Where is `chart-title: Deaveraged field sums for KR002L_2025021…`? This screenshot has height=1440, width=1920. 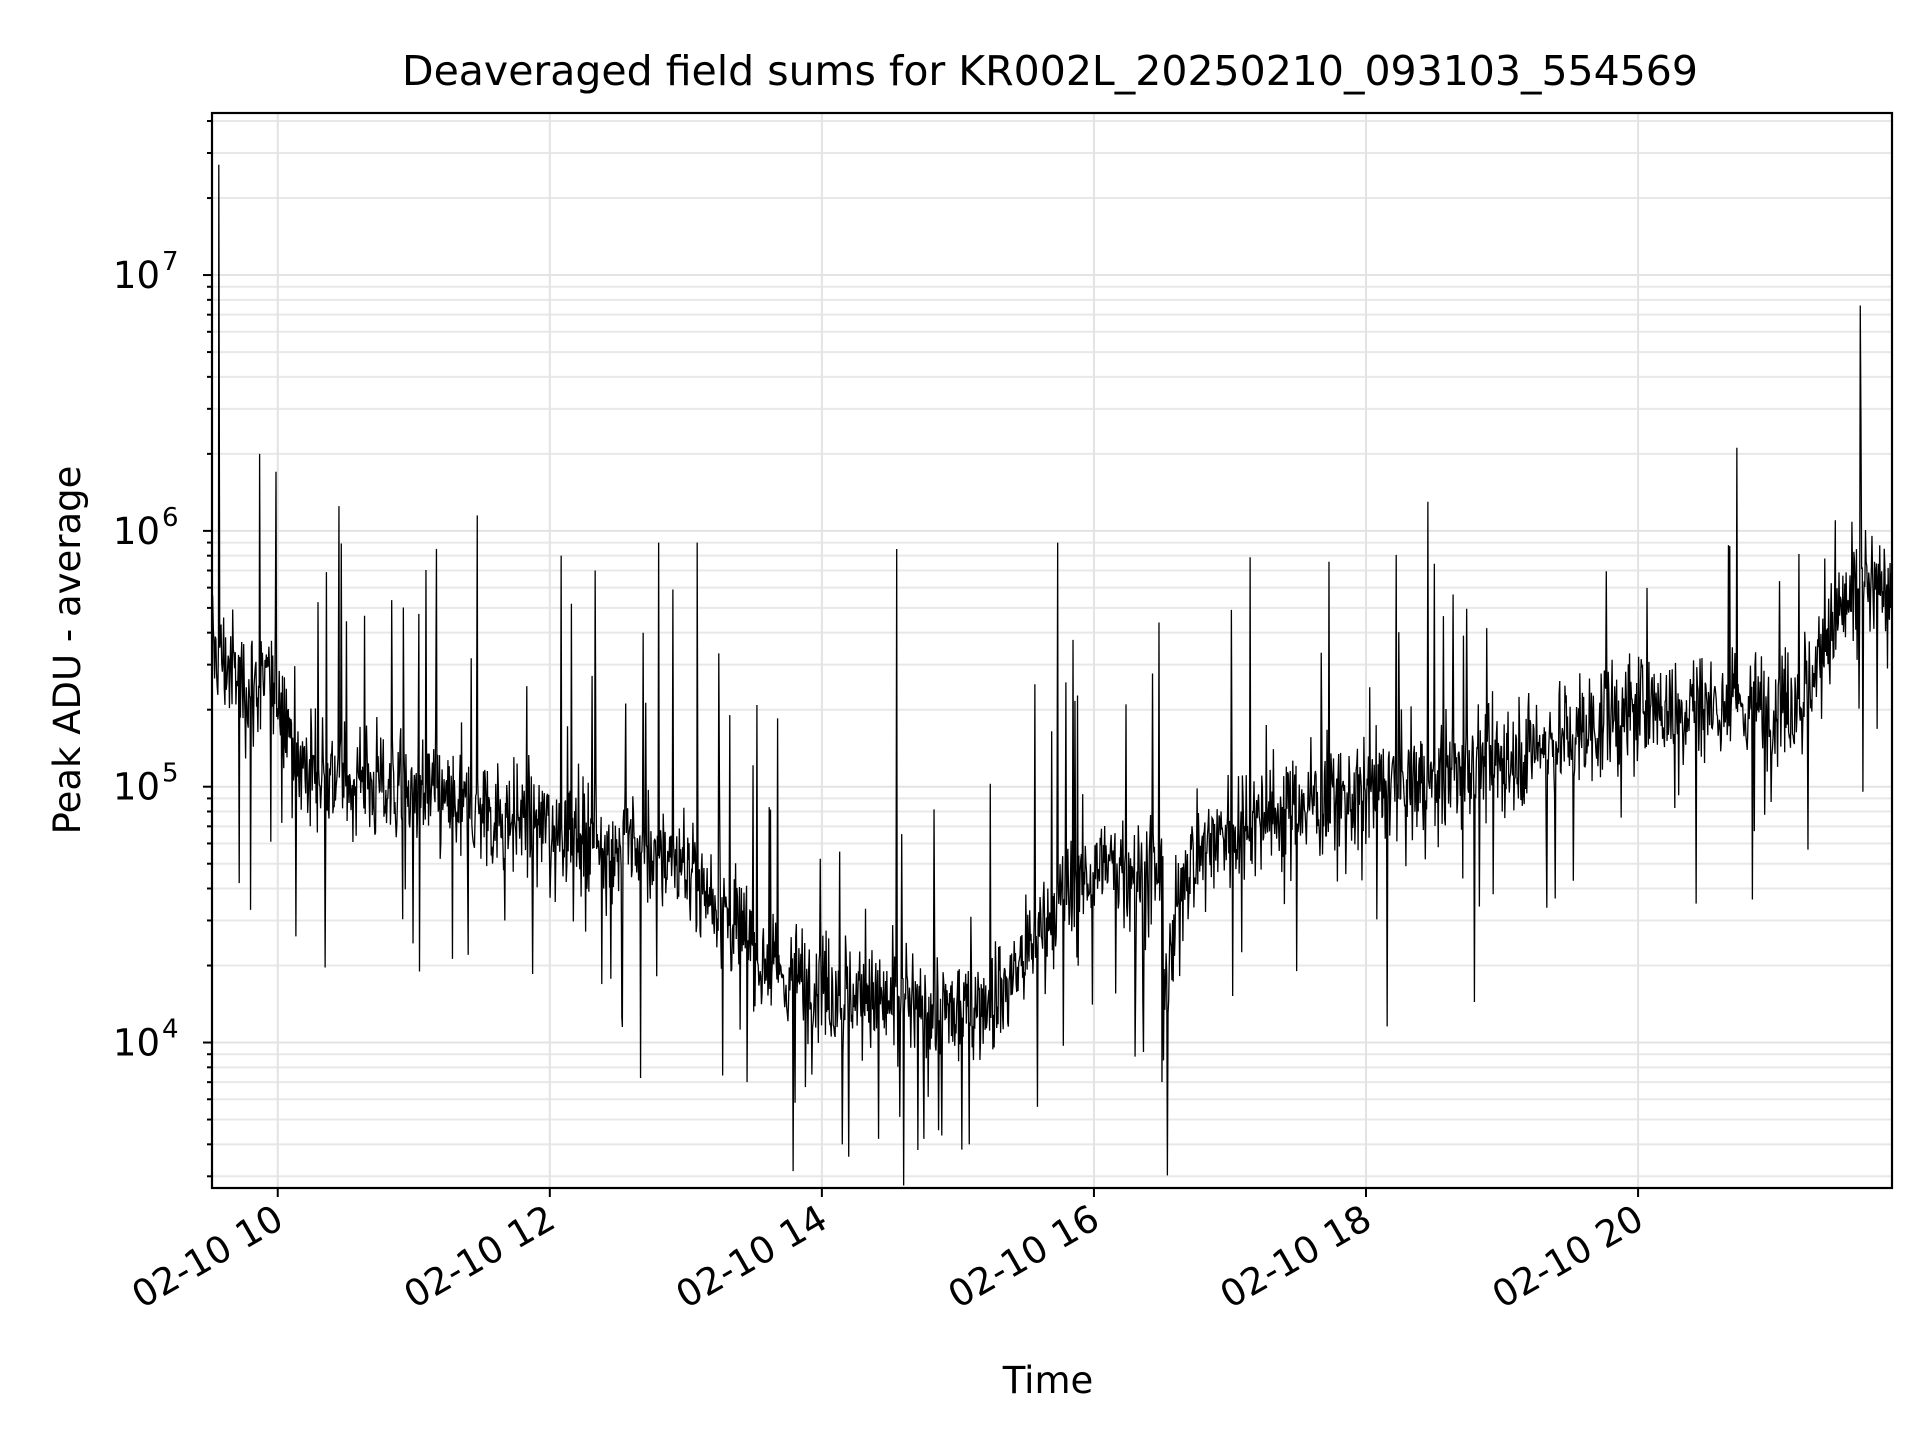 chart-title: Deaveraged field sums for KR002L_2025021… is located at coordinates (1050, 71).